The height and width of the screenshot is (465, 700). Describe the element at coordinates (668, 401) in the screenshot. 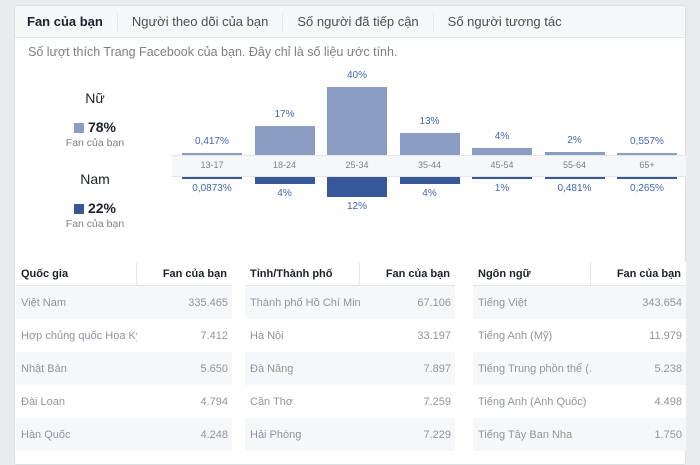

I see `row-value: 4.498` at that location.